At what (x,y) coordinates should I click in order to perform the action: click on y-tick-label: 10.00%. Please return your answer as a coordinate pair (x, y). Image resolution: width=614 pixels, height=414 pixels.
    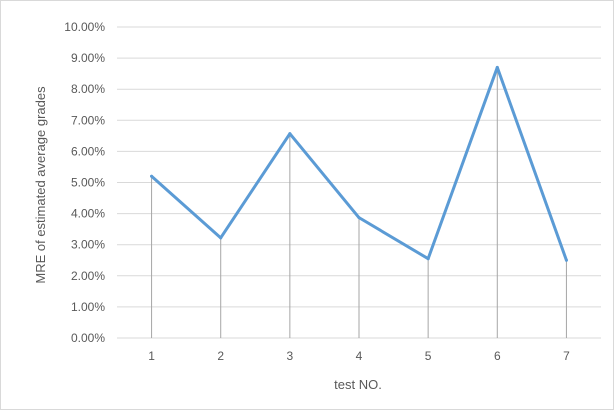
    Looking at the image, I should click on (84, 27).